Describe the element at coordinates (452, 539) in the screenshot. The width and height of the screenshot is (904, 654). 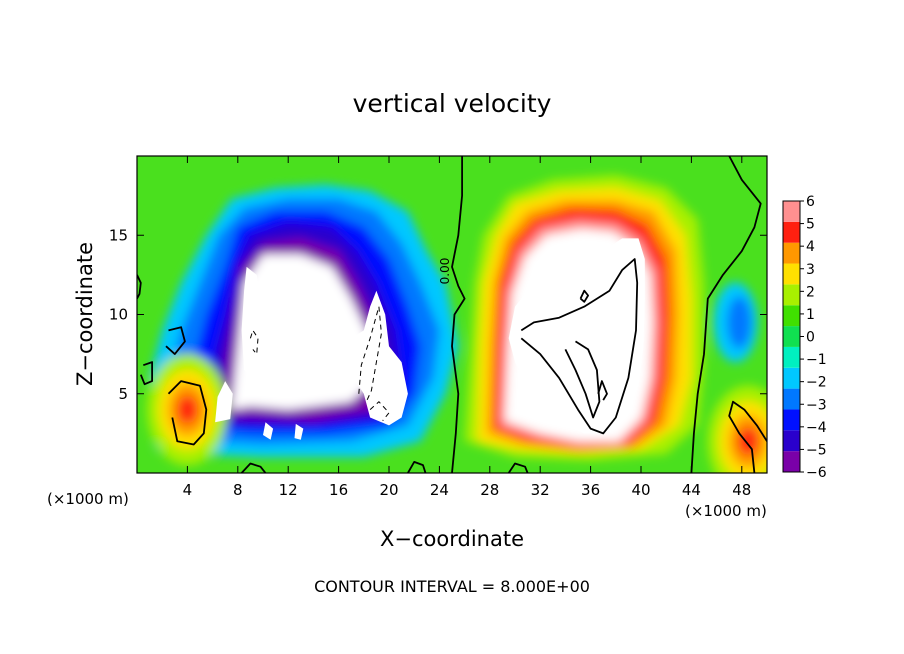
I see `x-axis-title: X−coordinate` at that location.